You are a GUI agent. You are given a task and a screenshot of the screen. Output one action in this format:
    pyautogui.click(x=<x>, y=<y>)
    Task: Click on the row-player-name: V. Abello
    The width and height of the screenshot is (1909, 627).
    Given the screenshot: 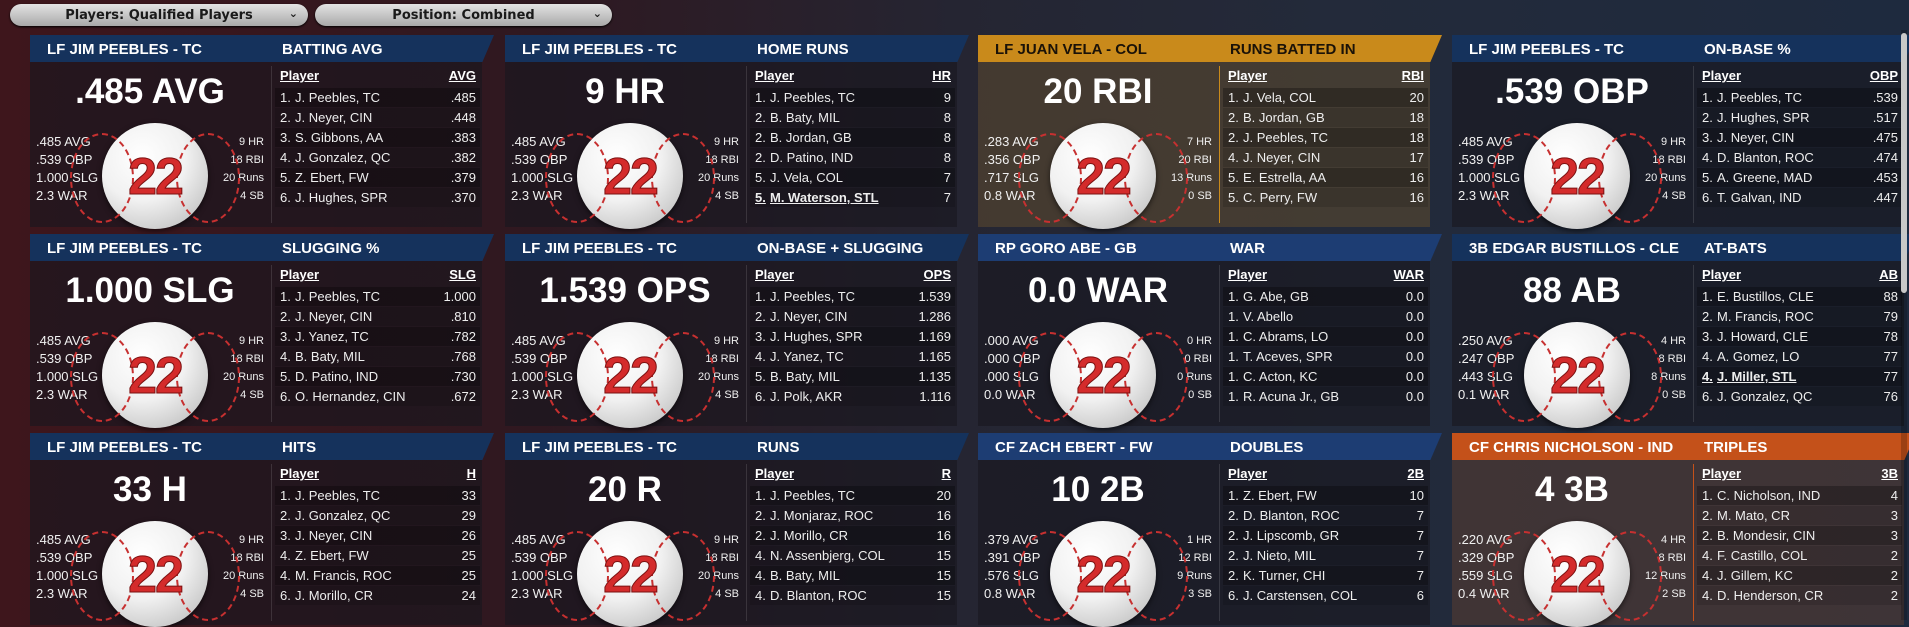 What is the action you would take?
    pyautogui.click(x=1268, y=316)
    